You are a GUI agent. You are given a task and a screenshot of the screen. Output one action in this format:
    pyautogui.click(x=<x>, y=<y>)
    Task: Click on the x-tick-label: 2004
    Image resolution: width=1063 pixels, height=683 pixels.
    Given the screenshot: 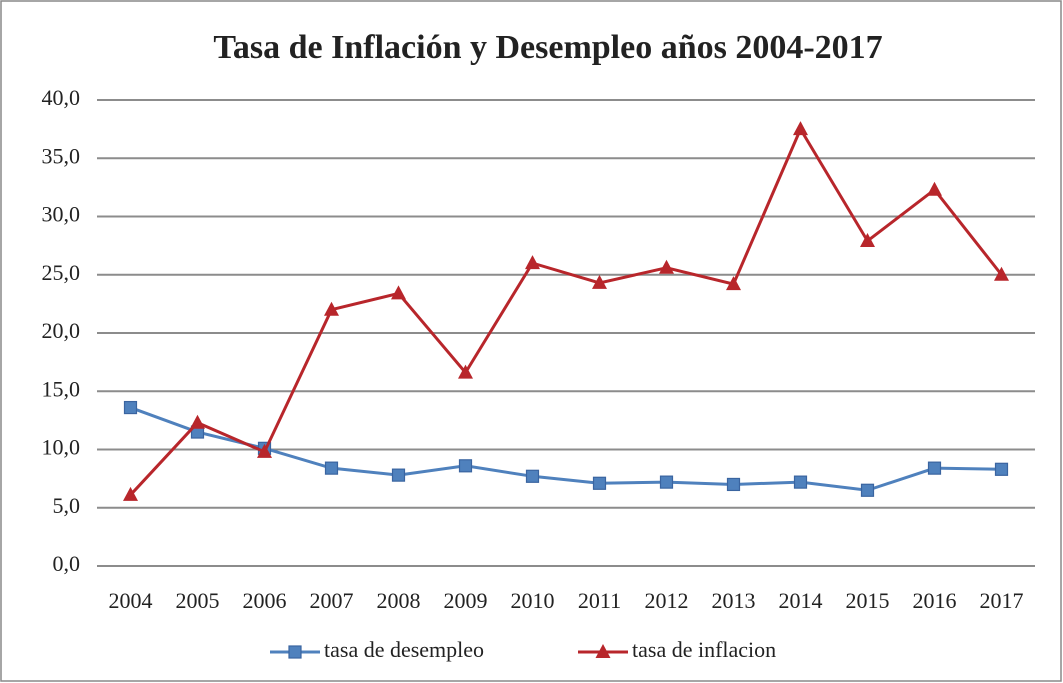 What is the action you would take?
    pyautogui.click(x=131, y=600)
    